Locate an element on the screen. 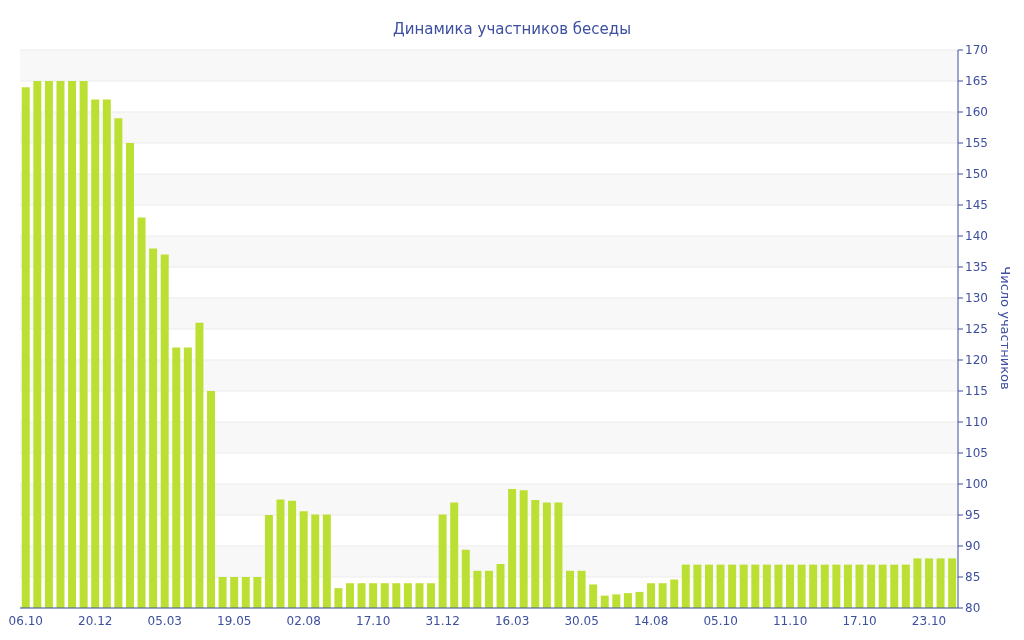 The height and width of the screenshot is (640, 1024). y-tick-label: 155 is located at coordinates (976, 143).